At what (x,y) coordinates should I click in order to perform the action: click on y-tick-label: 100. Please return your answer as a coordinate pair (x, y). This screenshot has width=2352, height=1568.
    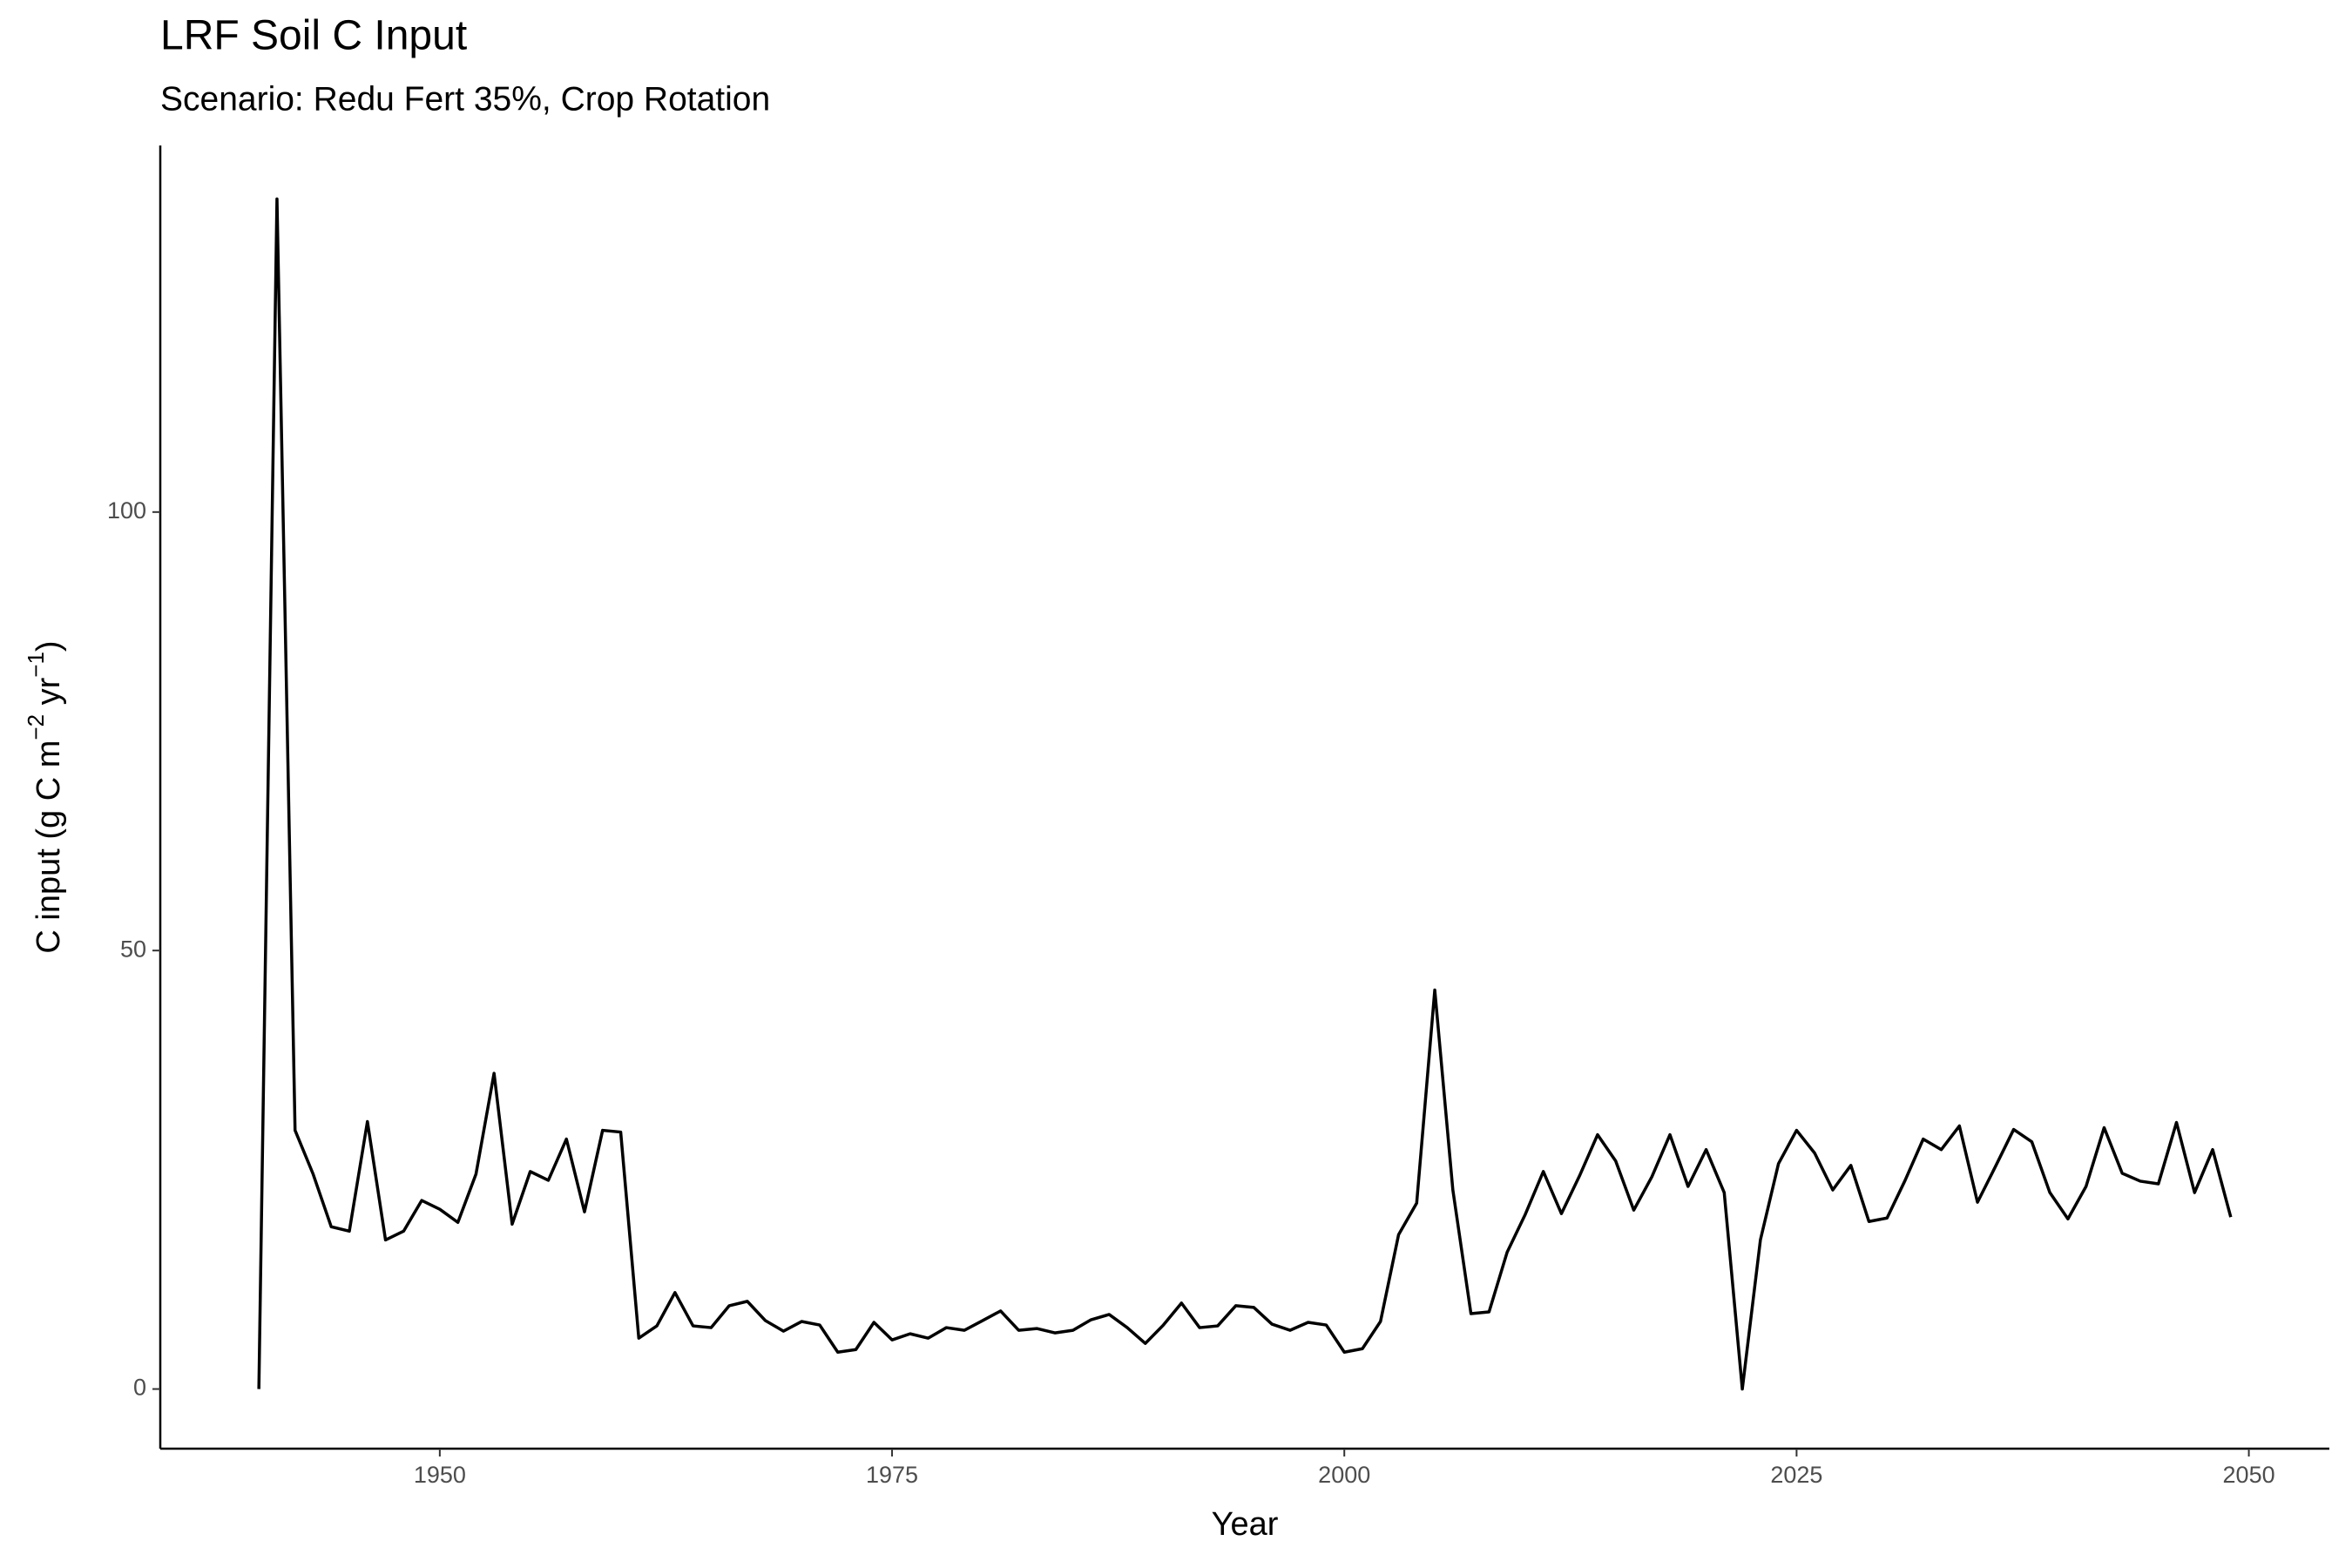
    Looking at the image, I should click on (126, 510).